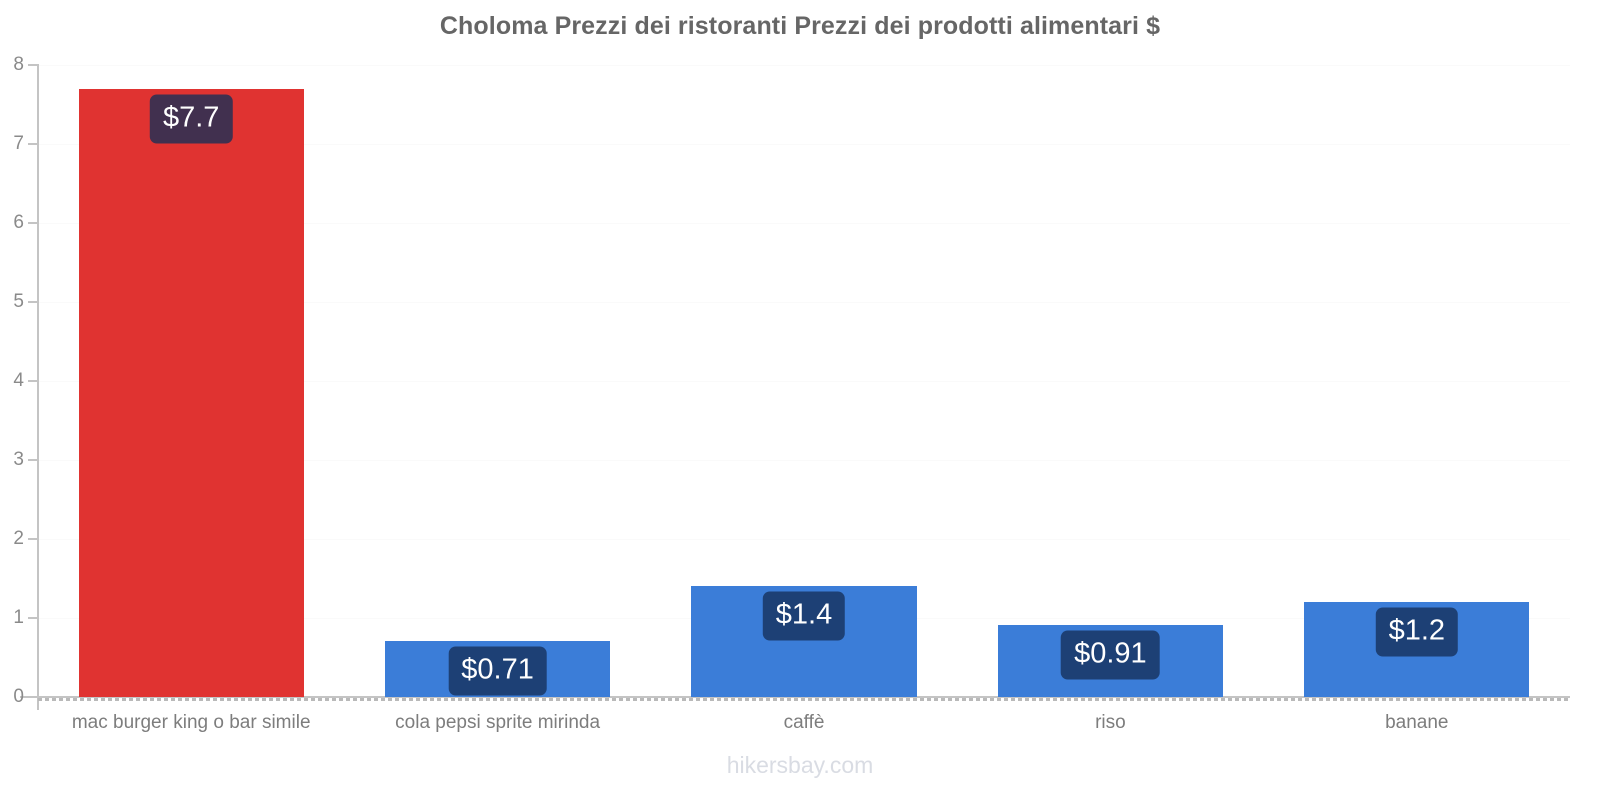  I want to click on y-axis-tick-label: 2, so click(18, 538).